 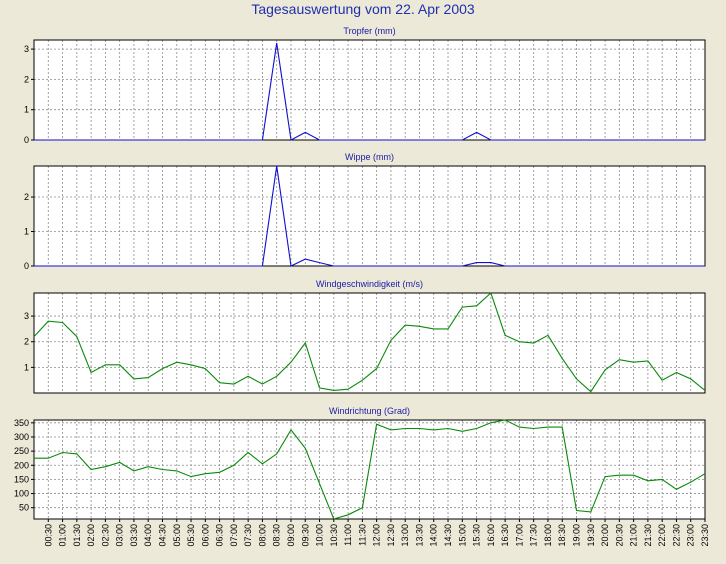 What do you see at coordinates (369, 157) in the screenshot?
I see `panel-title: Wippe (mm)` at bounding box center [369, 157].